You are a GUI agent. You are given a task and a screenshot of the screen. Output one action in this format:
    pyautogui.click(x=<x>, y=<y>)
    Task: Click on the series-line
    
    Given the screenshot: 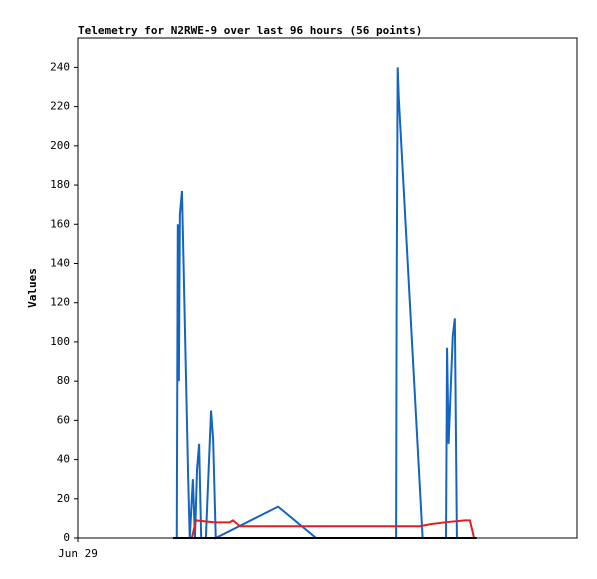 What is the action you would take?
    pyautogui.click(x=333, y=529)
    